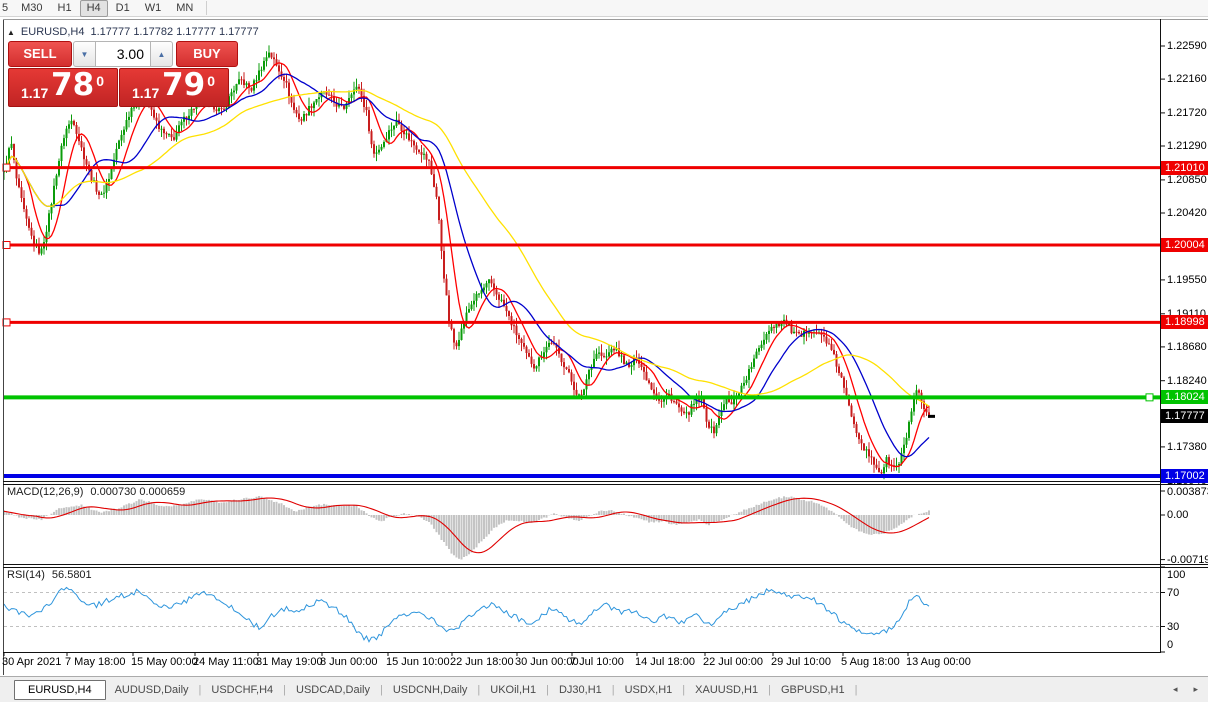 Image resolution: width=1208 pixels, height=702 pixels. Describe the element at coordinates (727, 689) in the screenshot. I see `tab-xauusd-h1: XAUUSD,H1` at that location.